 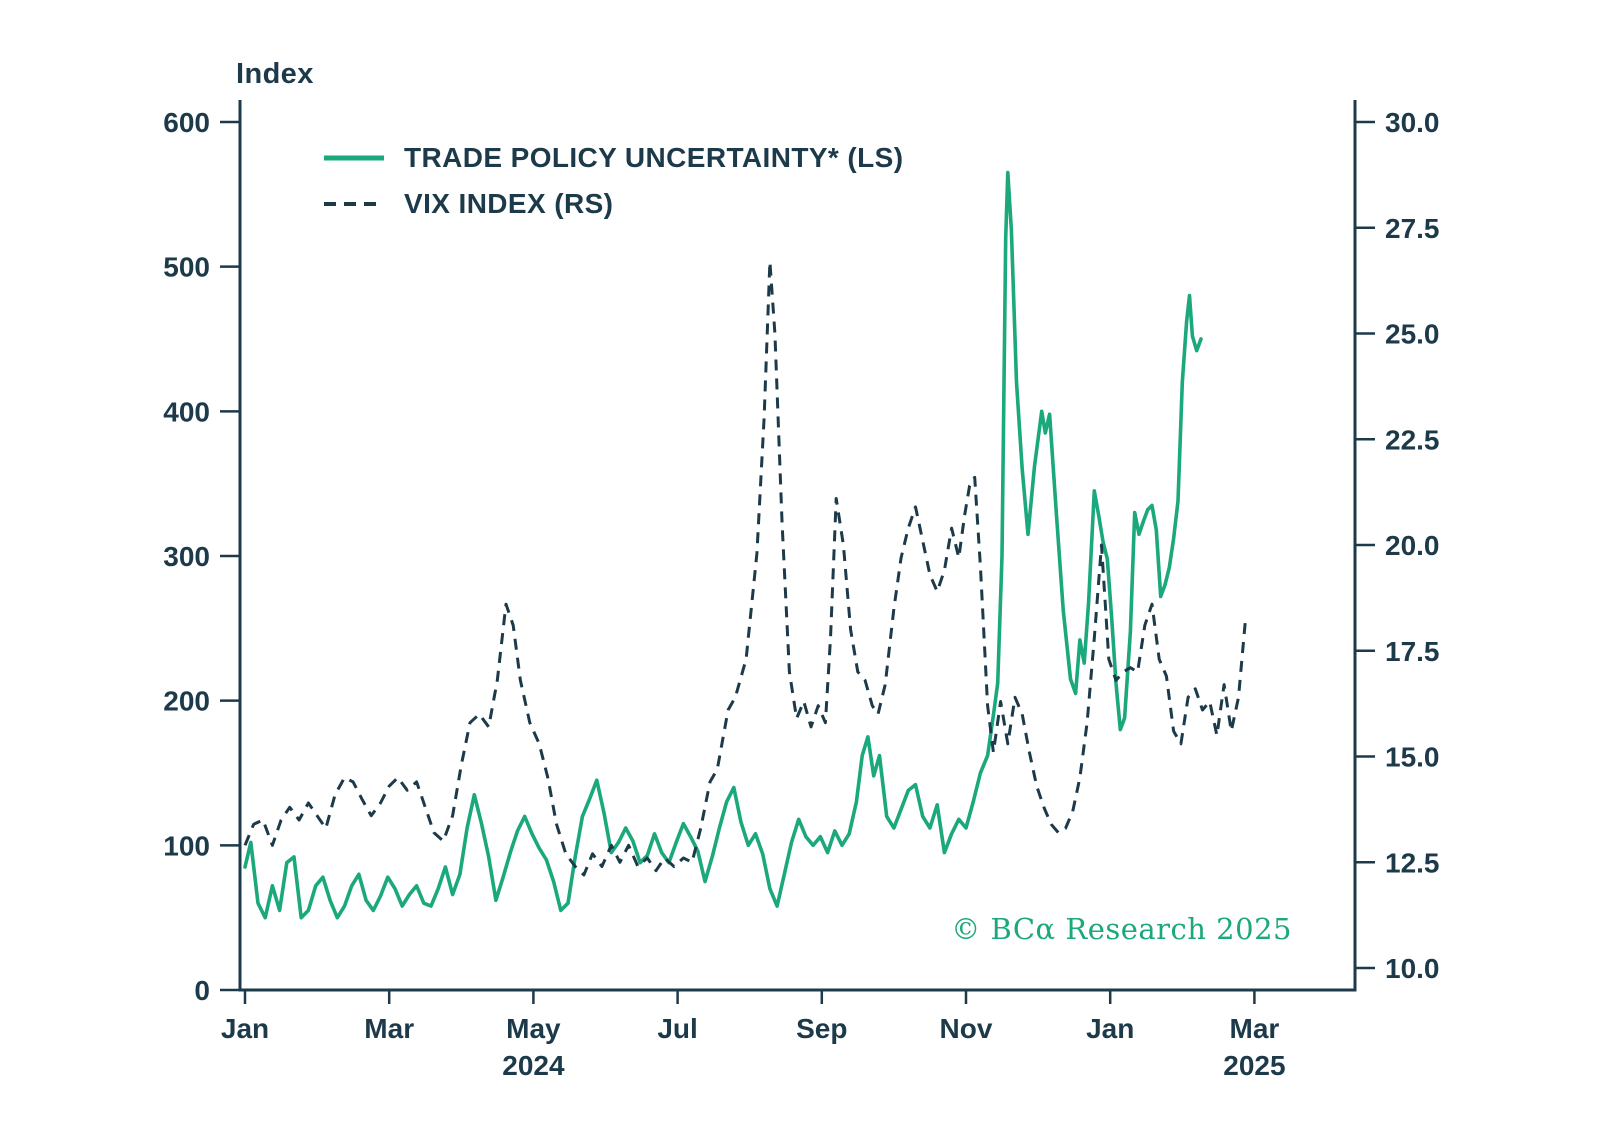 What do you see at coordinates (654, 157) in the screenshot?
I see `legend-label-tpu: TRADE POLICY UNCERTAINTY* (LS)` at bounding box center [654, 157].